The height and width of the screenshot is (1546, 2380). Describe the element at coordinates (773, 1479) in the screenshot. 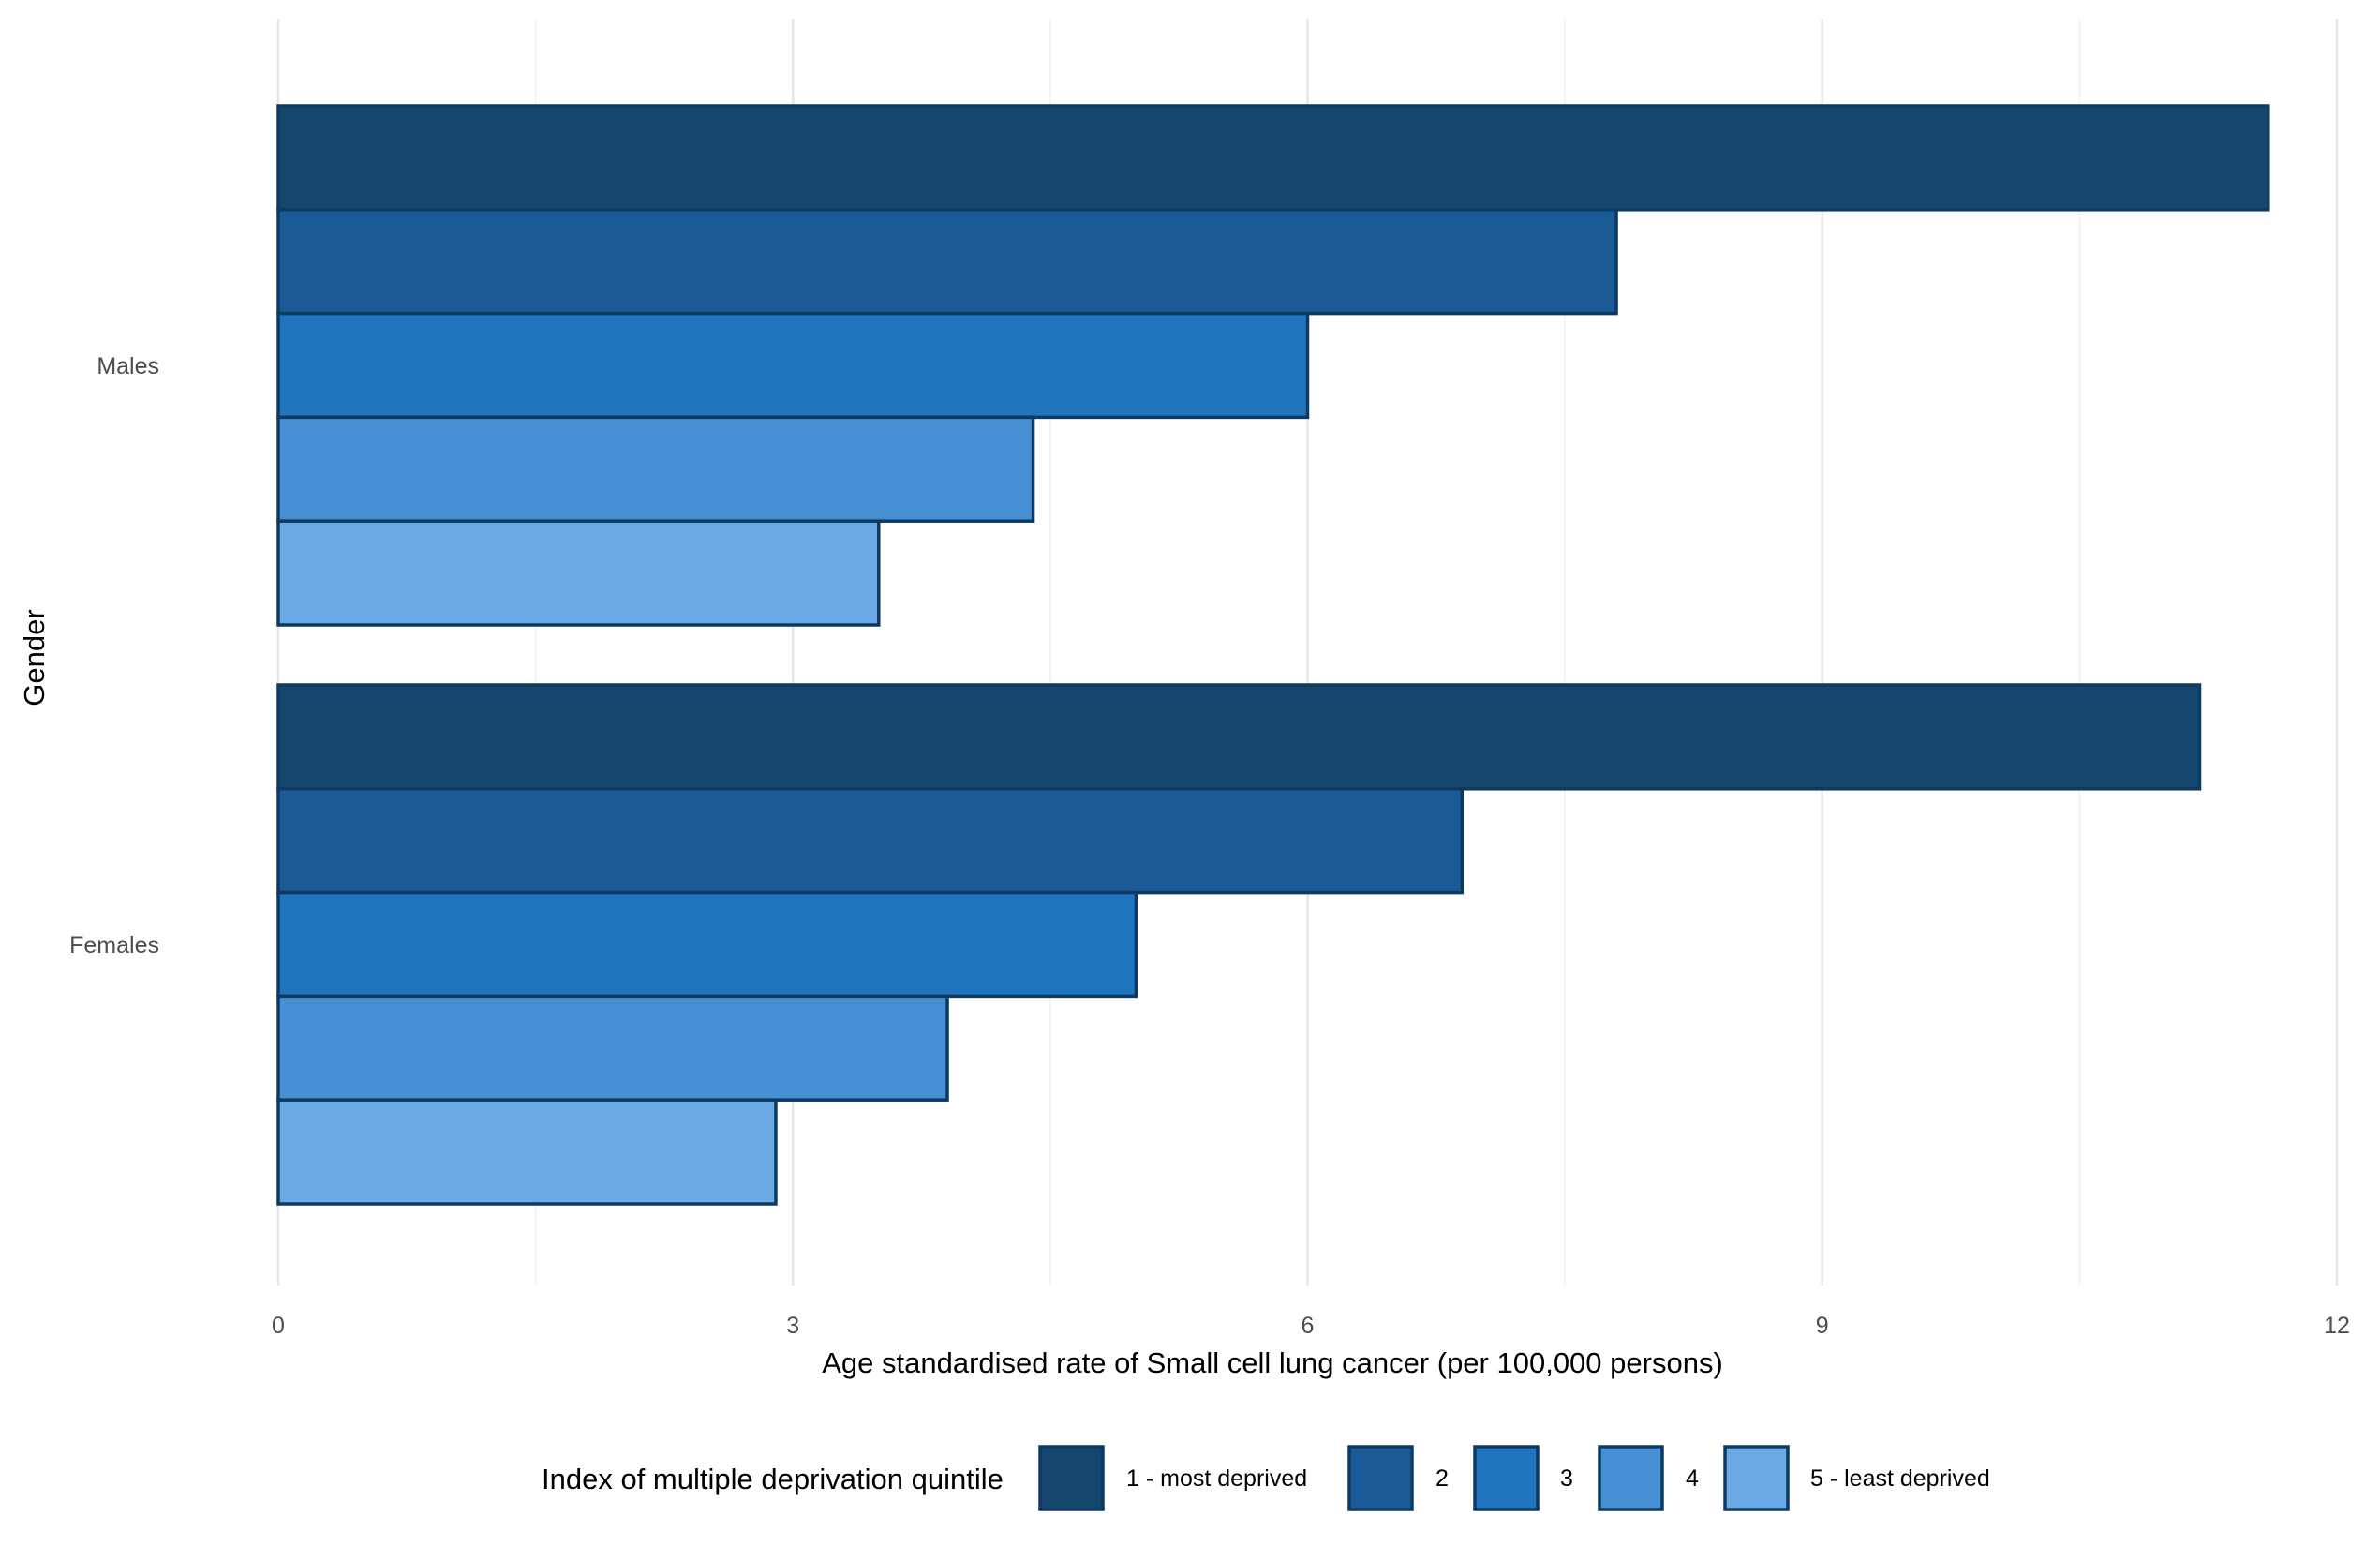

I see `legend-title: Index of multiple deprivation quintile` at that location.